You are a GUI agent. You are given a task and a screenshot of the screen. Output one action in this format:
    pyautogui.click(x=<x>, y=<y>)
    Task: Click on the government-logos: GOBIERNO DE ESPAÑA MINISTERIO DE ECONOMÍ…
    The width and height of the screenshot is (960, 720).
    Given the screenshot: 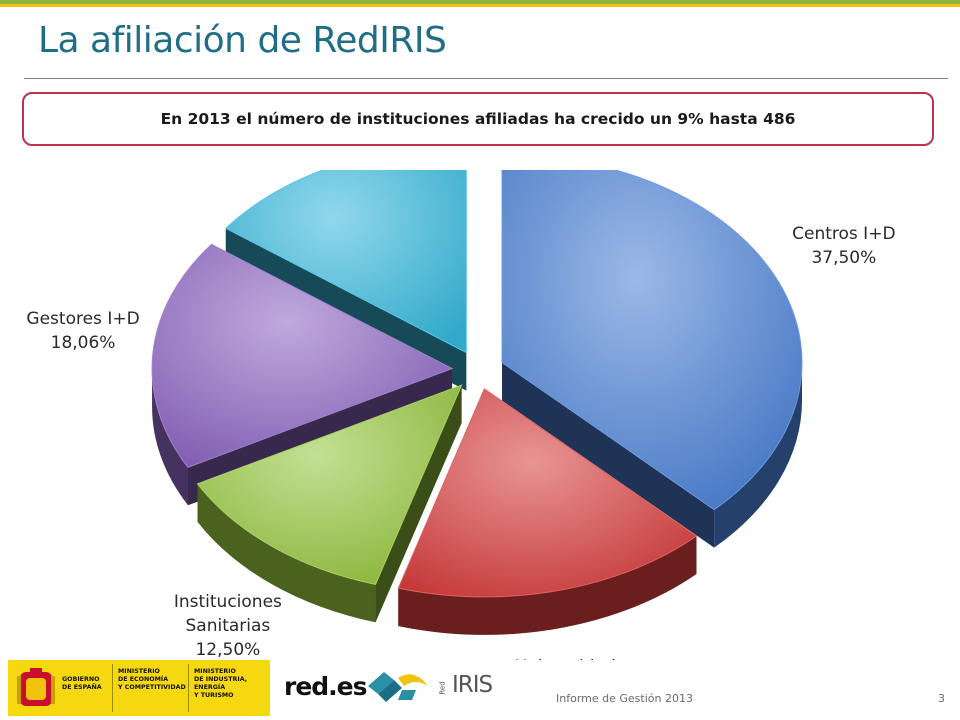 What is the action you would take?
    pyautogui.click(x=139, y=688)
    